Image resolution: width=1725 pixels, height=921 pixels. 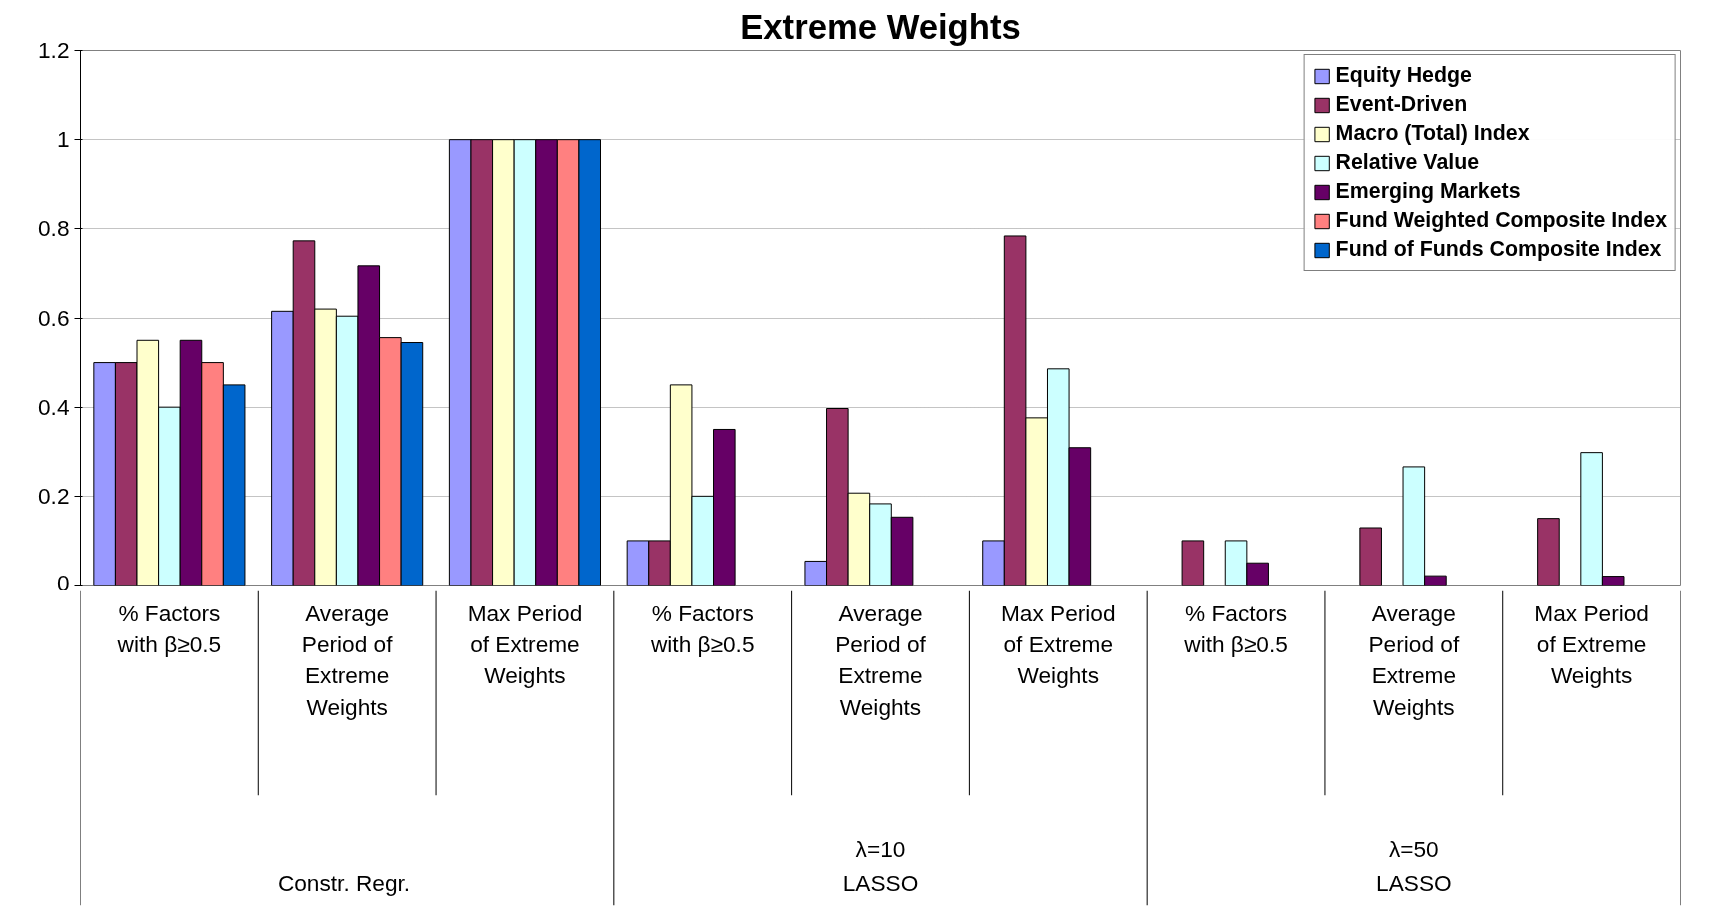 What do you see at coordinates (1432, 133) in the screenshot?
I see `legend-label: Macro (Total) Index` at bounding box center [1432, 133].